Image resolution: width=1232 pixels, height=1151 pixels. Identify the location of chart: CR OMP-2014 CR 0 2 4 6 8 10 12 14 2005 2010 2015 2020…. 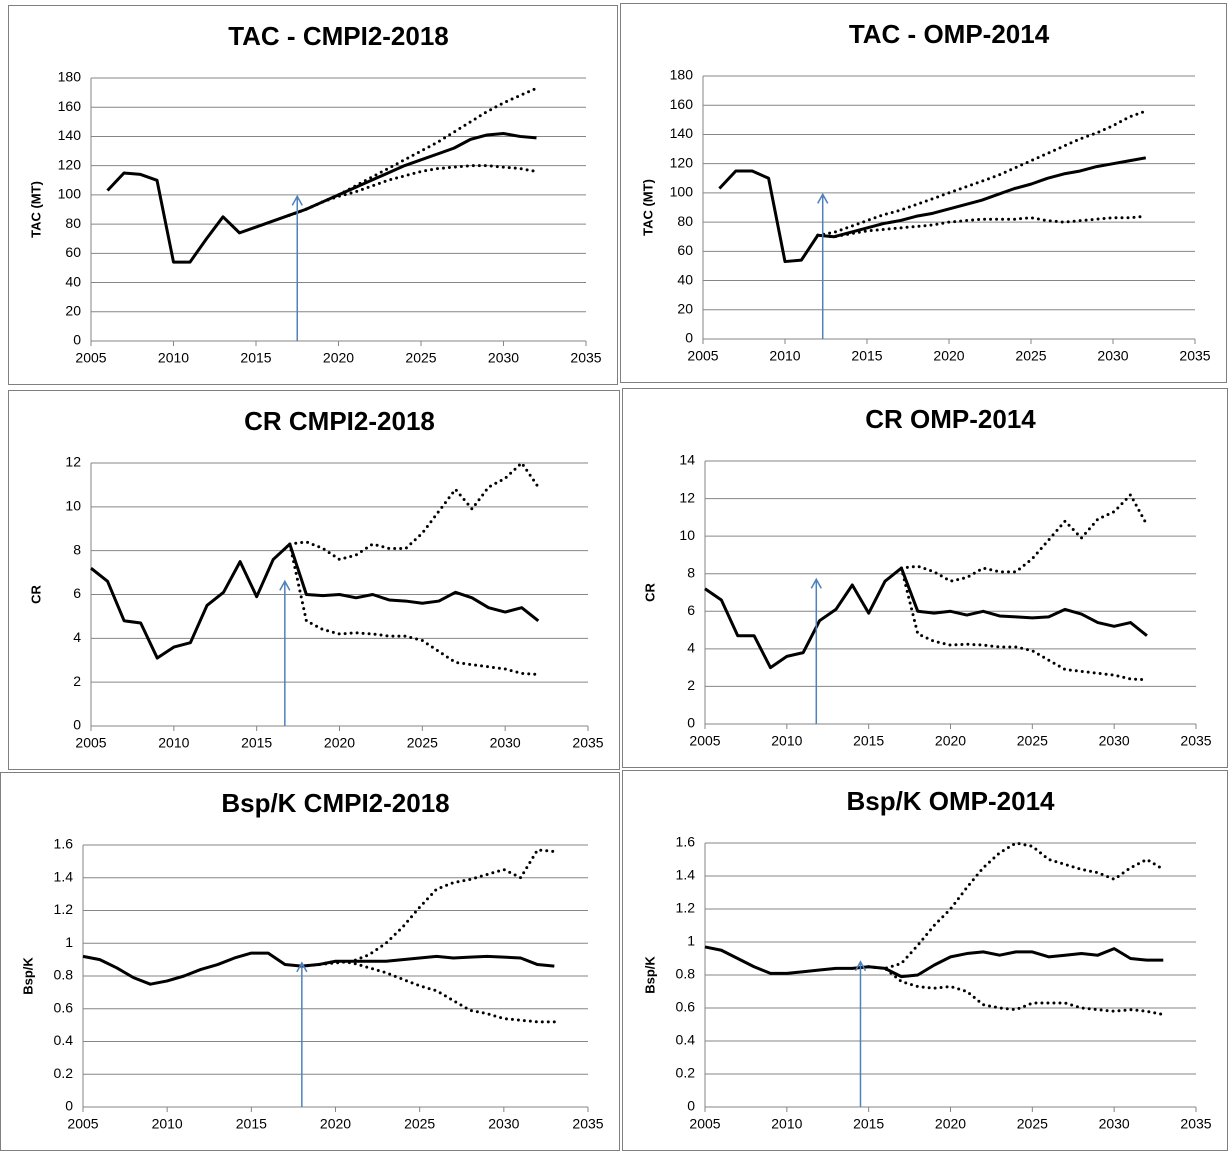
(926, 576).